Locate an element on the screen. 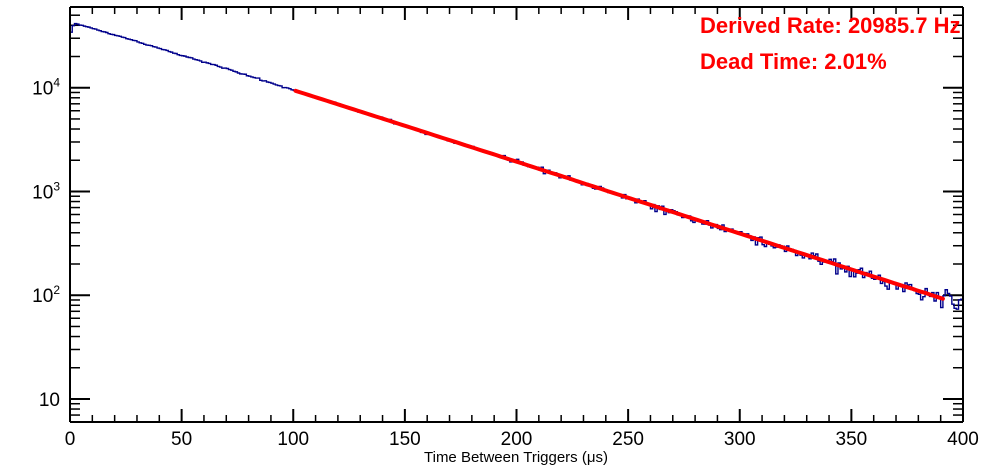 The width and height of the screenshot is (996, 472). x-tick-label: 150 is located at coordinates (405, 439).